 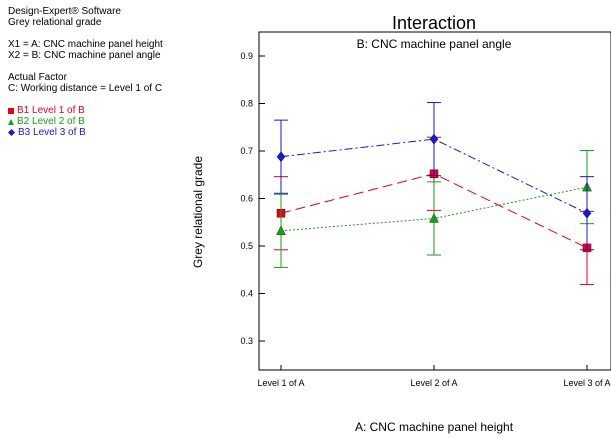 I want to click on x-tick-label: Level 3 of A, so click(x=586, y=383).